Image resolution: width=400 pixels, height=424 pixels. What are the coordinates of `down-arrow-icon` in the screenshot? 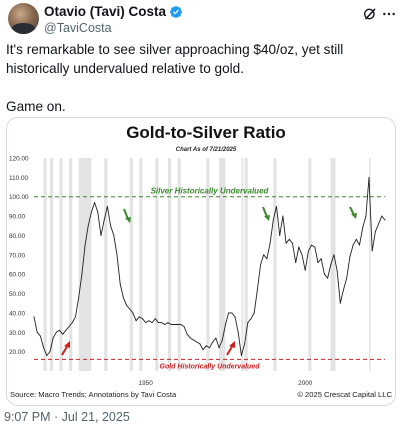 It's located at (266, 213).